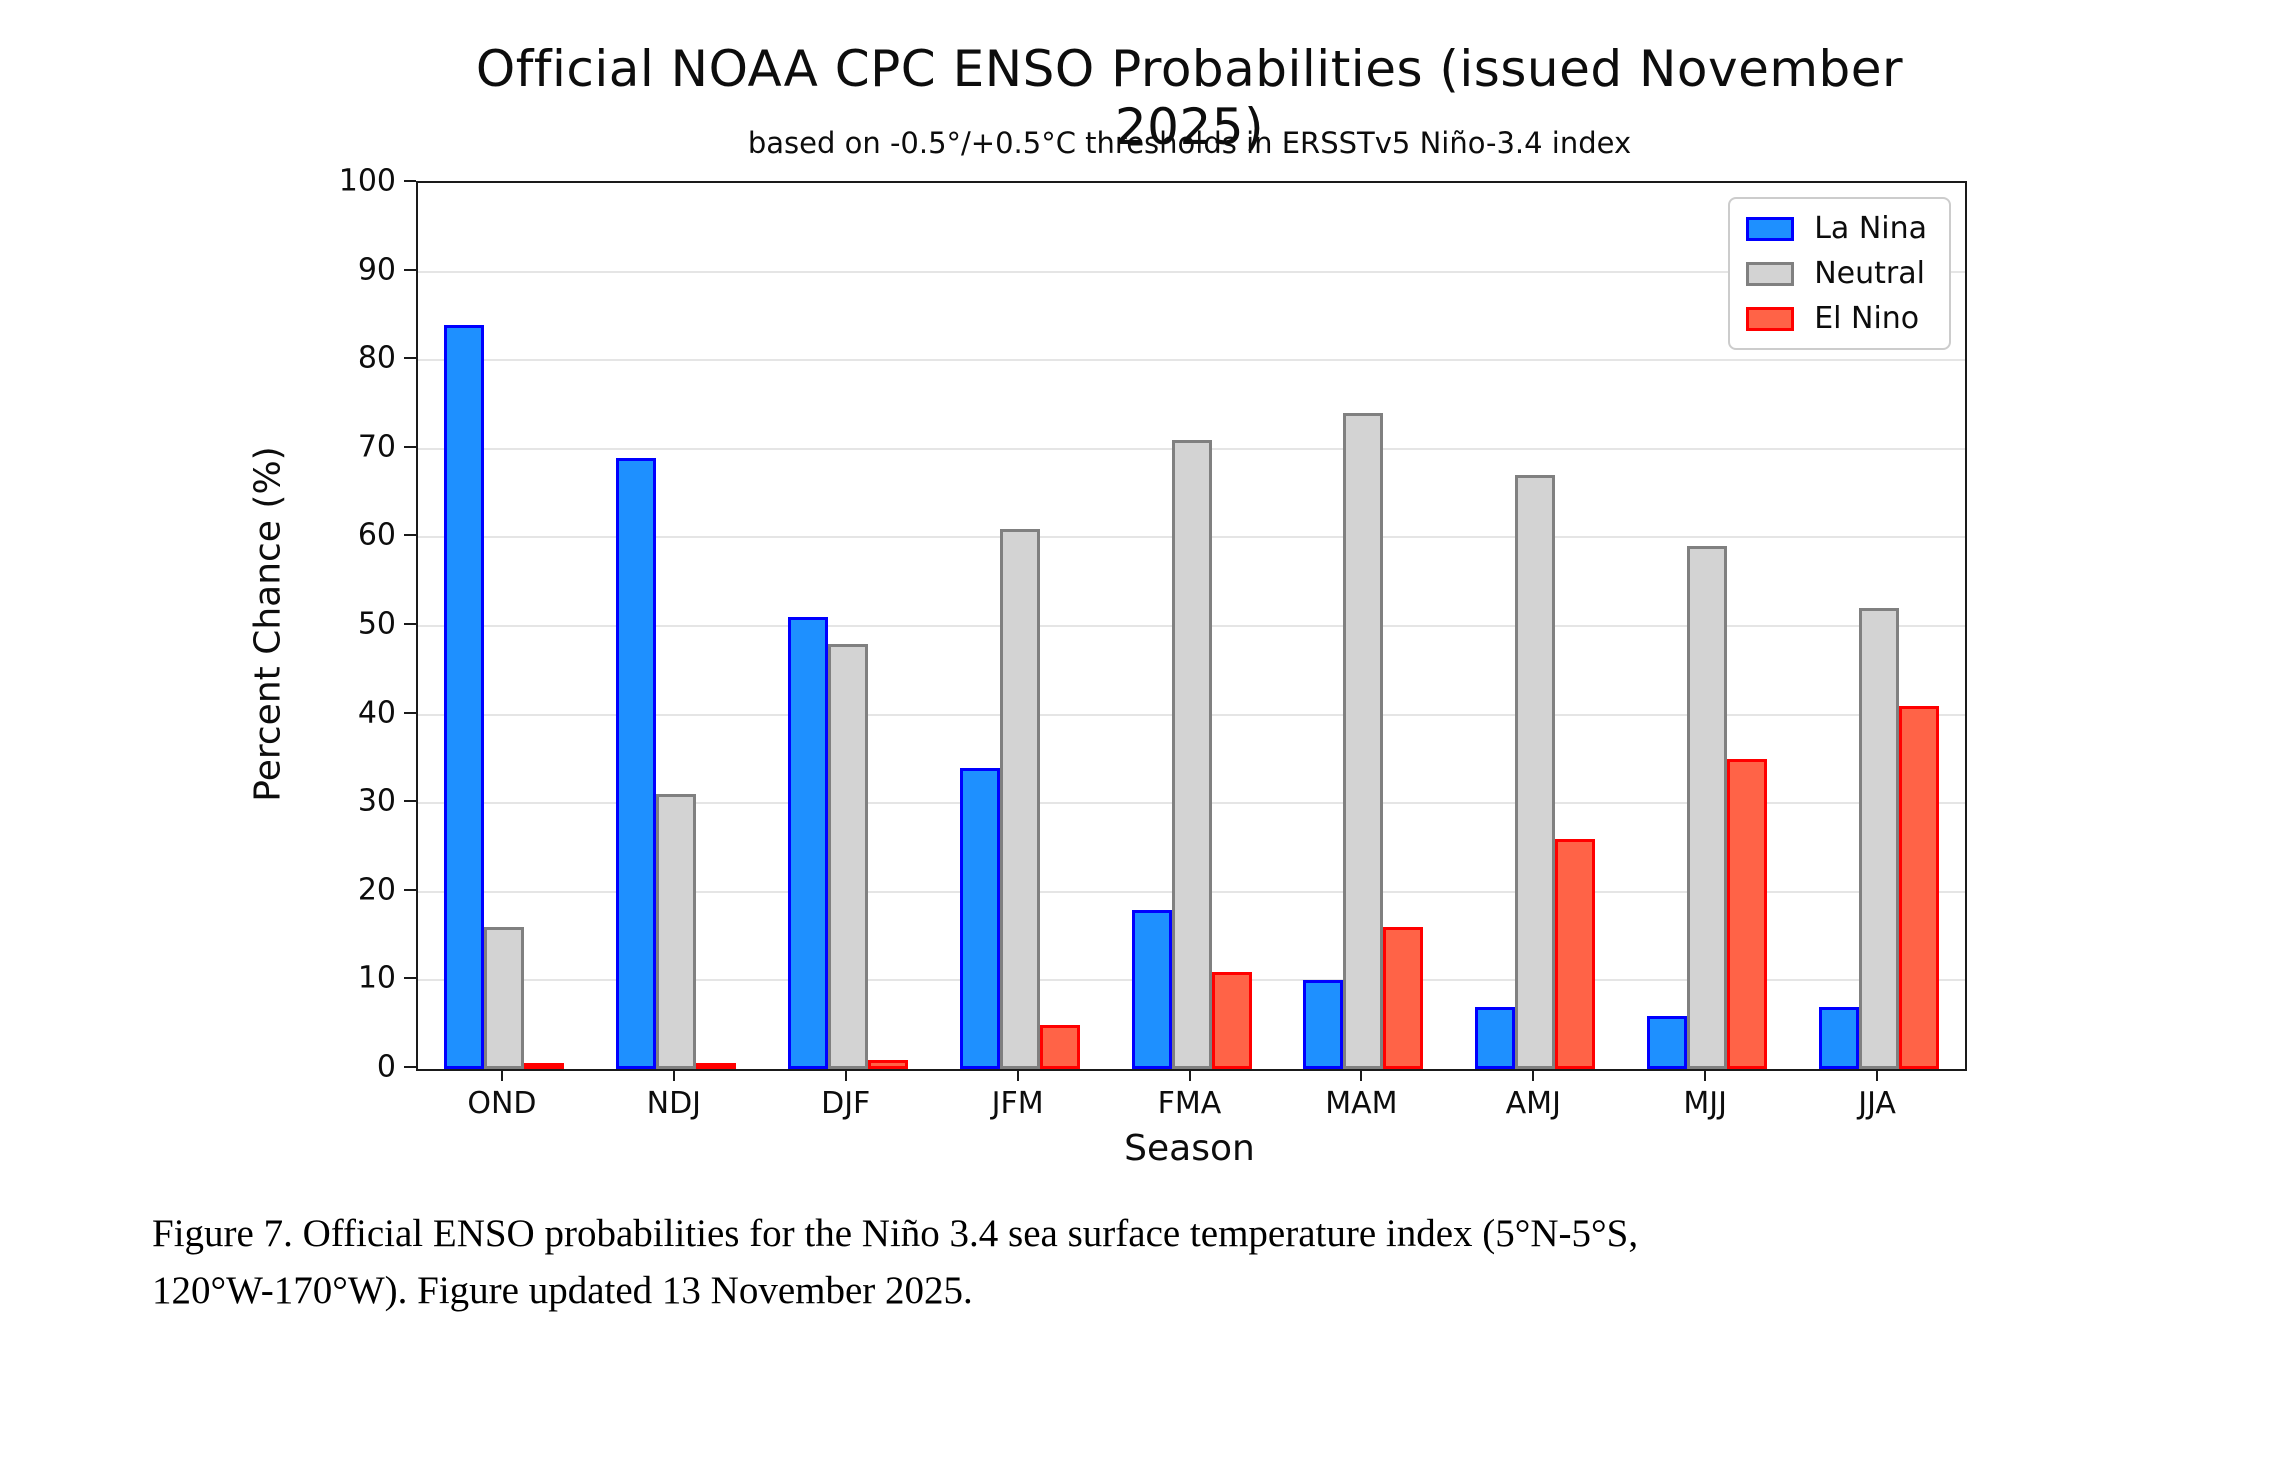  What do you see at coordinates (979, 918) in the screenshot?
I see `bar-la-nina-jfm` at bounding box center [979, 918].